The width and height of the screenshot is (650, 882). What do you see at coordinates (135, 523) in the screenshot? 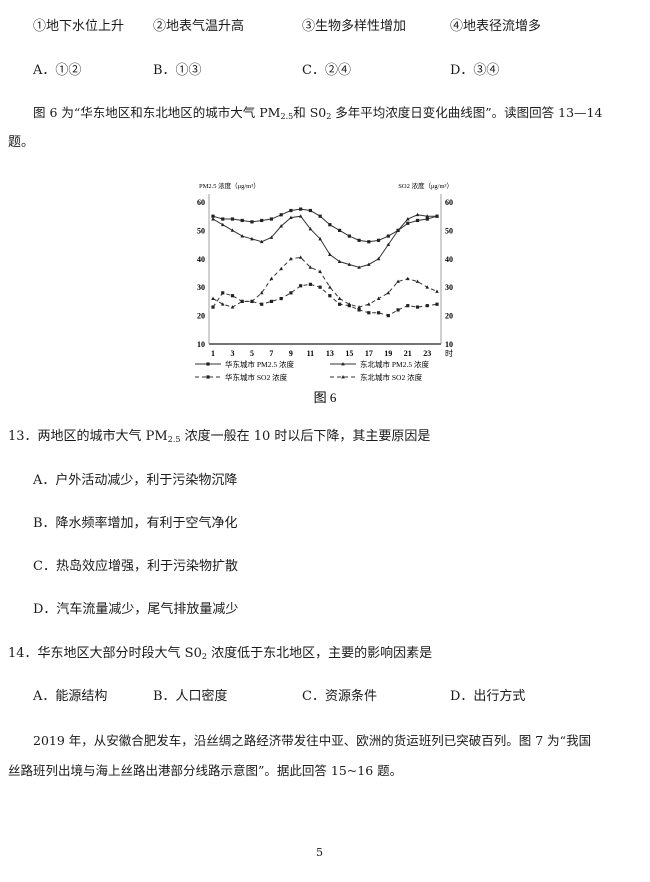
I see `q13-option-b: B．降水频率增加，有利于空气净化` at bounding box center [135, 523].